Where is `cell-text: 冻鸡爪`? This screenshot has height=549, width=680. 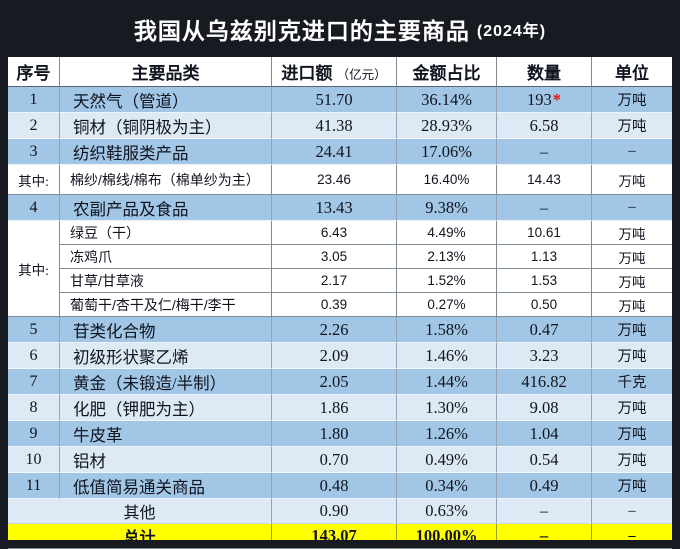
cell-text: 冻鸡爪 is located at coordinates (91, 256).